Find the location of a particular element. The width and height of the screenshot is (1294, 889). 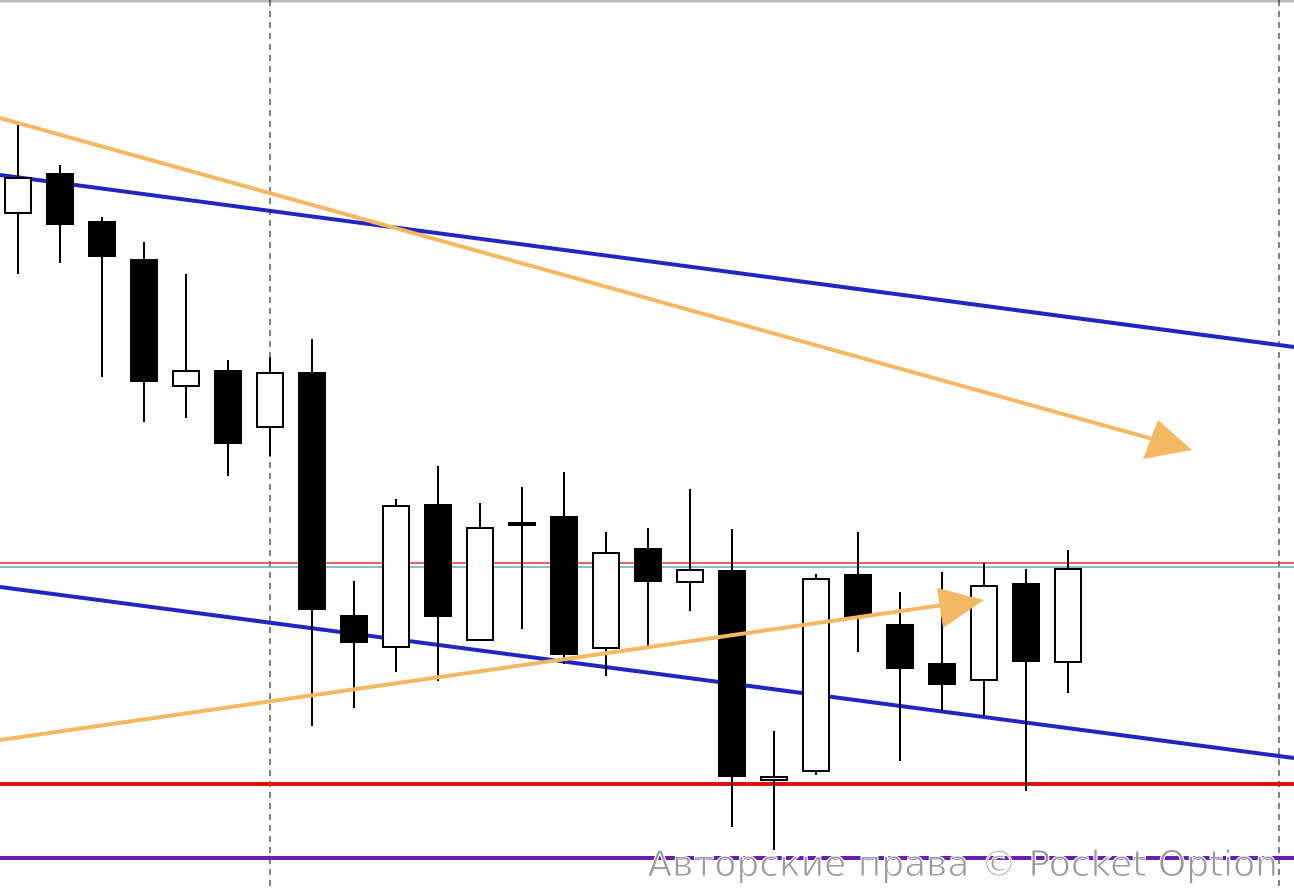

watermark: Авторские права © Pocket Option is located at coordinates (963, 864).